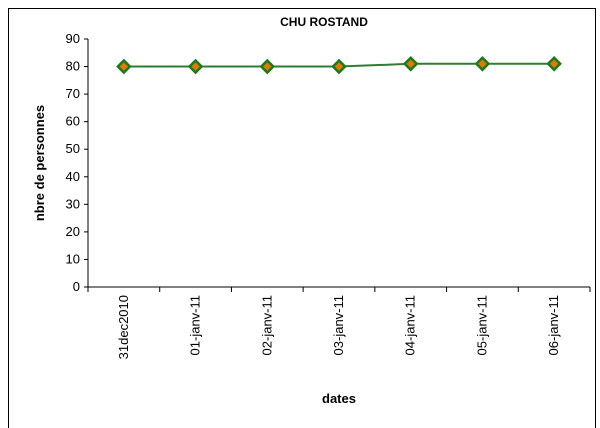 This screenshot has height=428, width=600. I want to click on x-tick-label: 06-janv-11, so click(553, 325).